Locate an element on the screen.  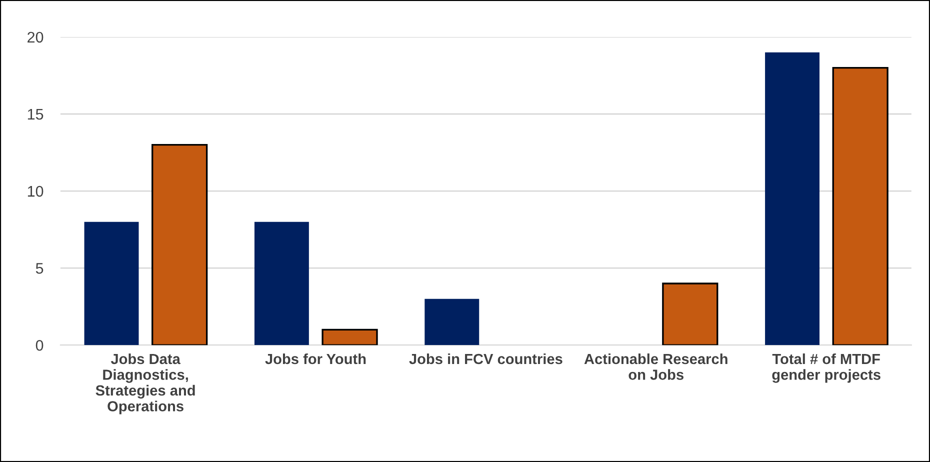
y-tick-label: 20 is located at coordinates (36, 37).